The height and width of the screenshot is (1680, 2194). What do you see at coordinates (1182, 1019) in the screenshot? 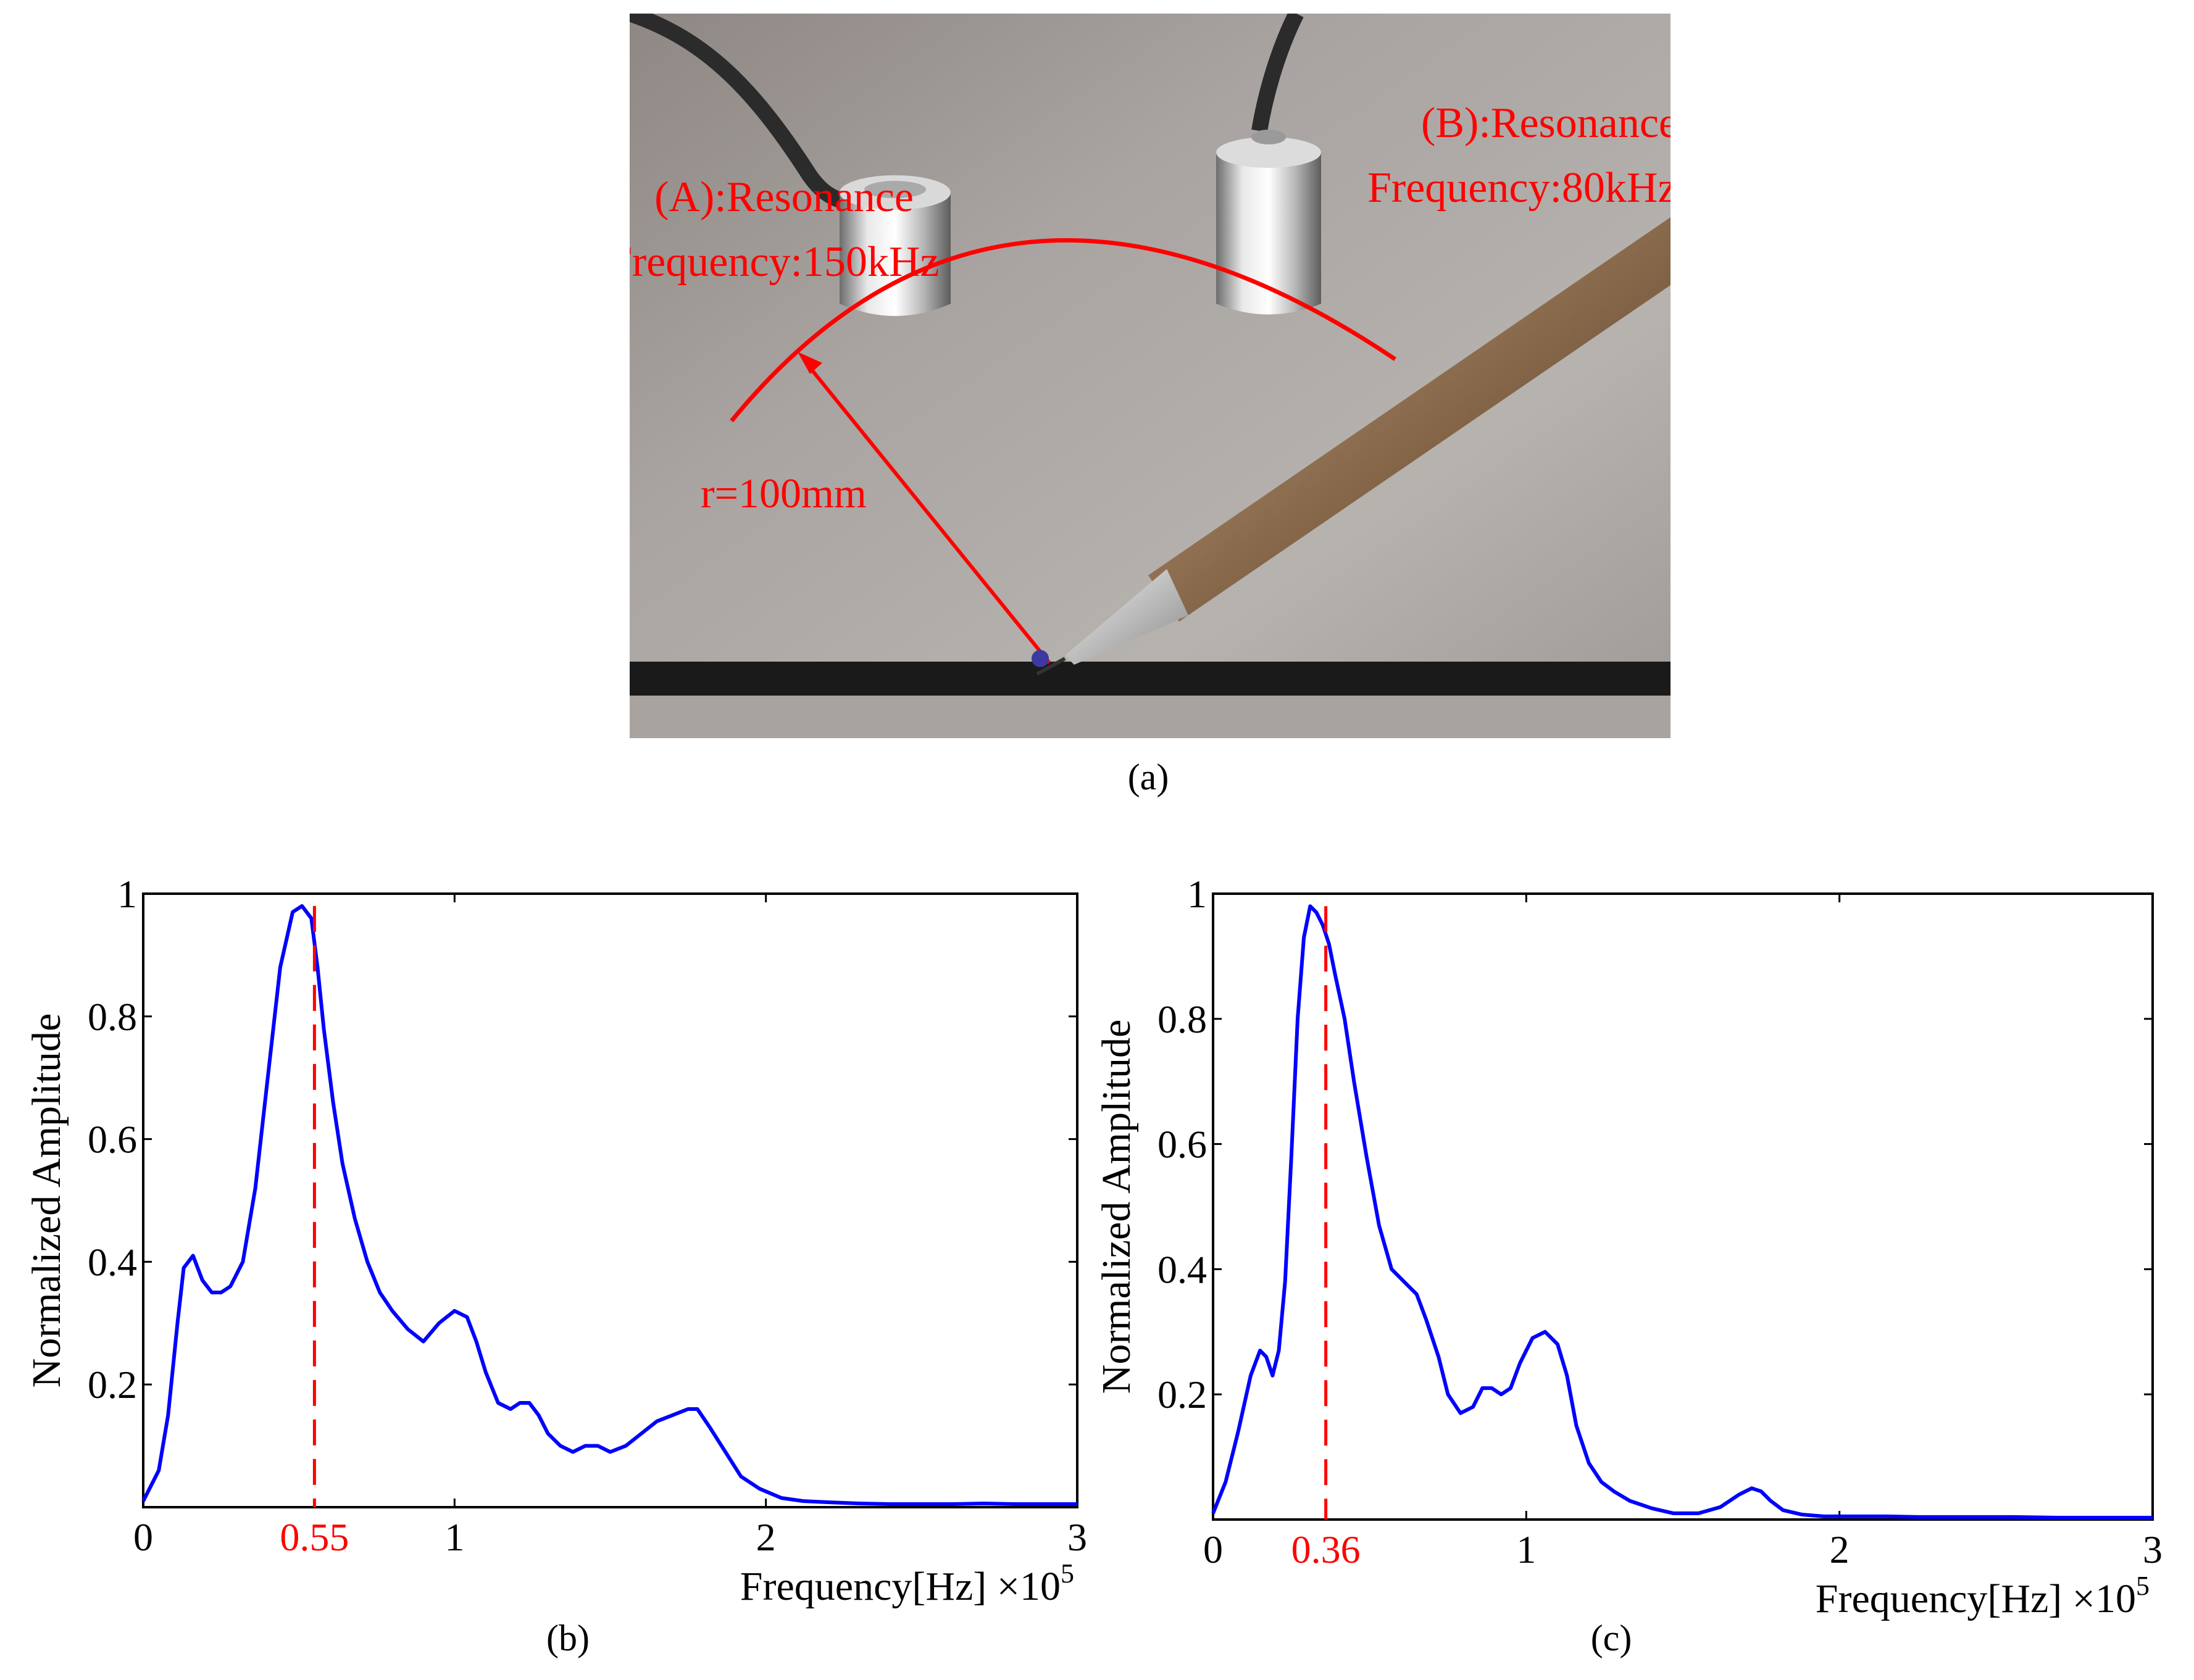
I see `chart1-ytick-label-3: 0.8` at bounding box center [1182, 1019].